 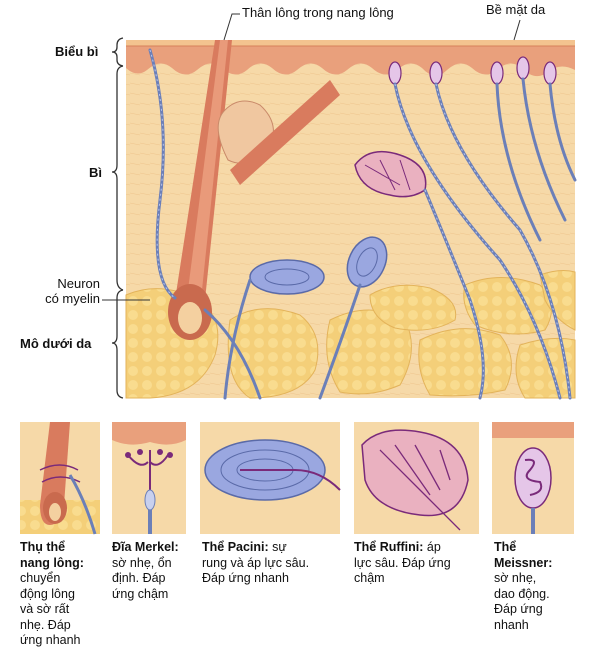 What do you see at coordinates (245, 578) in the screenshot?
I see `caption-desc-line: Đáp ứng nhanh` at bounding box center [245, 578].